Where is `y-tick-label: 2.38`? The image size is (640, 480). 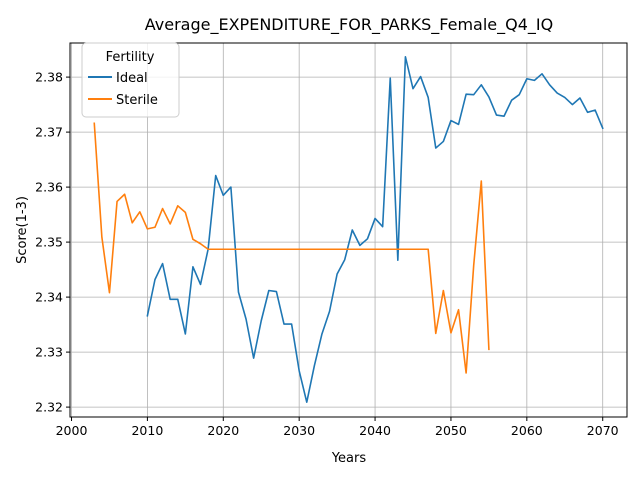
y-tick-label: 2.38 is located at coordinates (49, 77).